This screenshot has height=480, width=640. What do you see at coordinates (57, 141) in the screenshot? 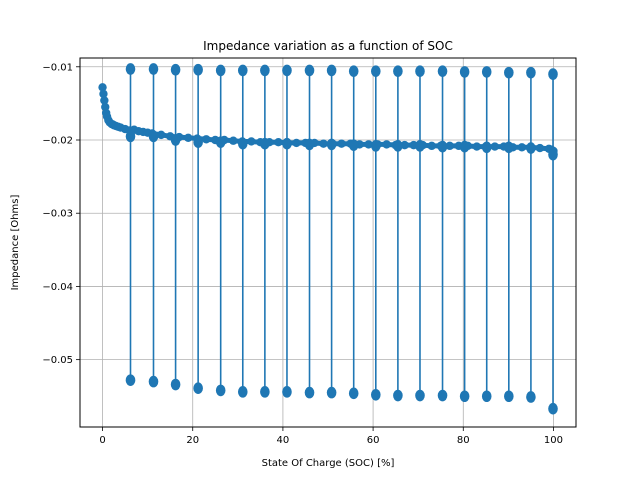
I see `y-tick-label: −0.02` at bounding box center [57, 141].